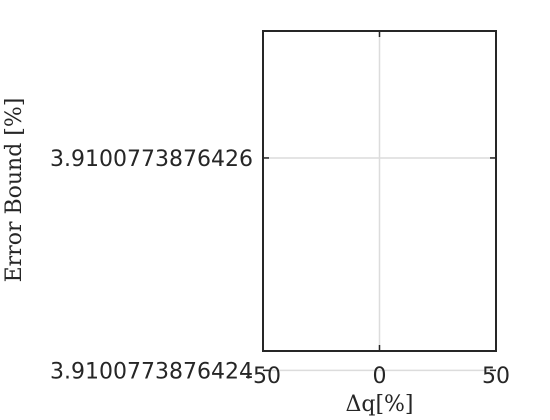  Describe the element at coordinates (151, 159) in the screenshot. I see `y-tick-label: 3.9100773876426` at that location.